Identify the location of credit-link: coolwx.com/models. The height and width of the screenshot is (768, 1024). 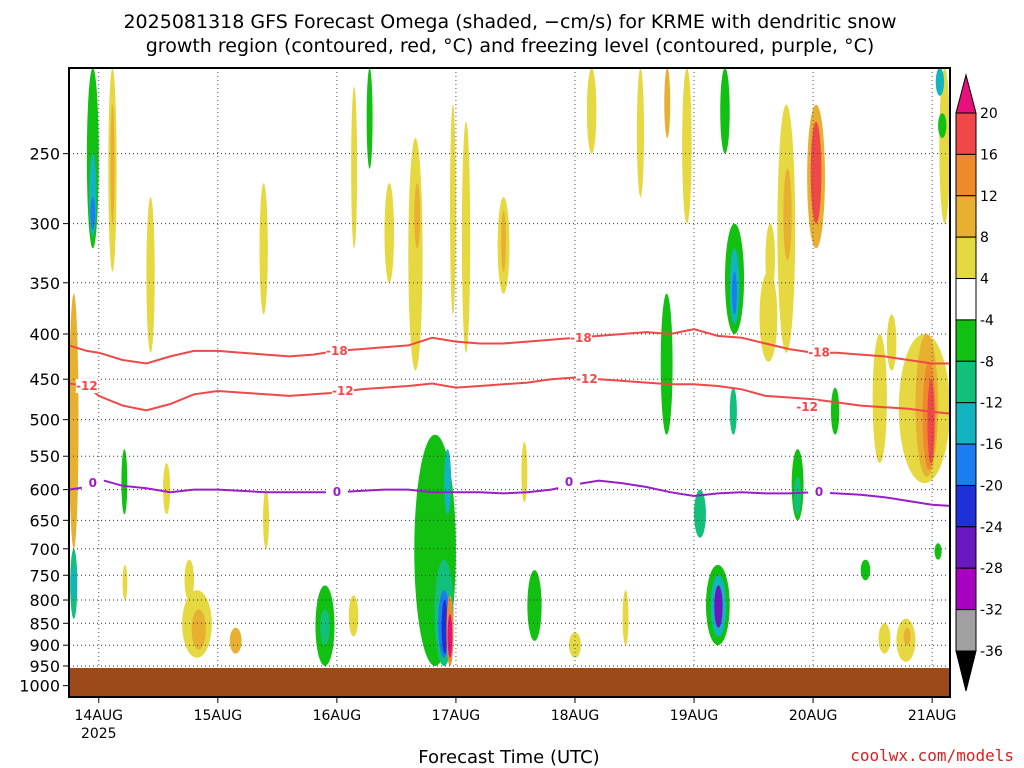
(932, 755).